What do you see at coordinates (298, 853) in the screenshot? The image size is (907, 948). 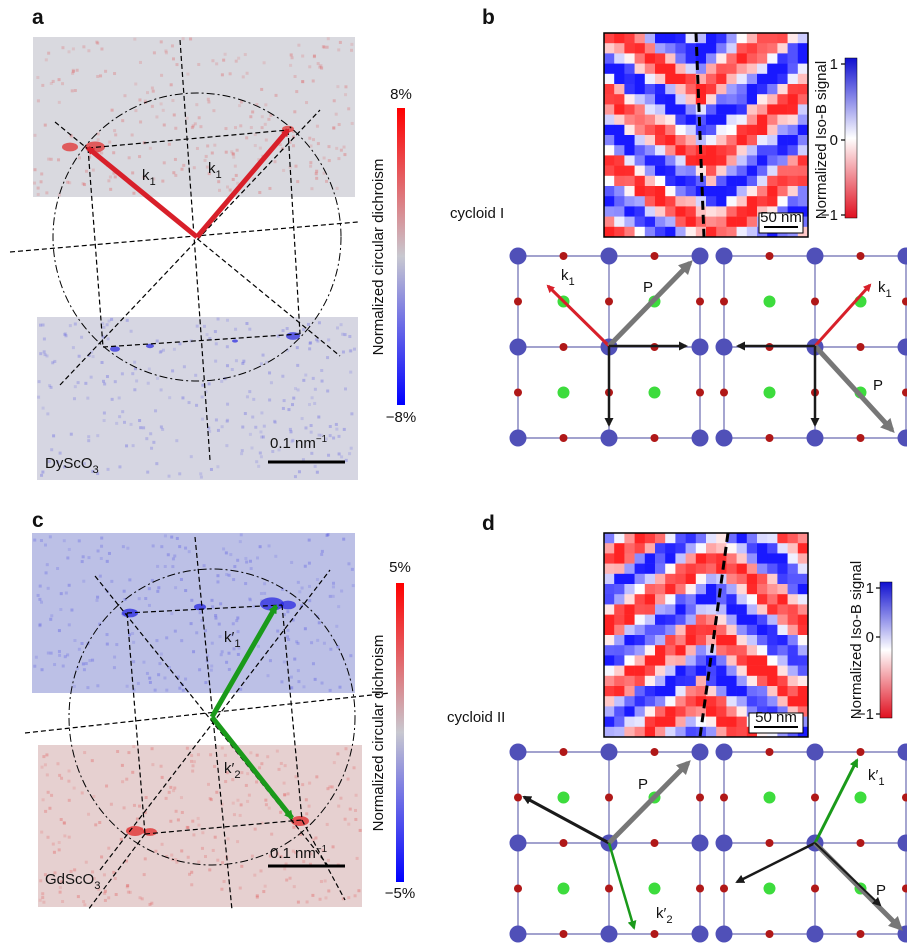 I see `label: 0.1 nm−1` at bounding box center [298, 853].